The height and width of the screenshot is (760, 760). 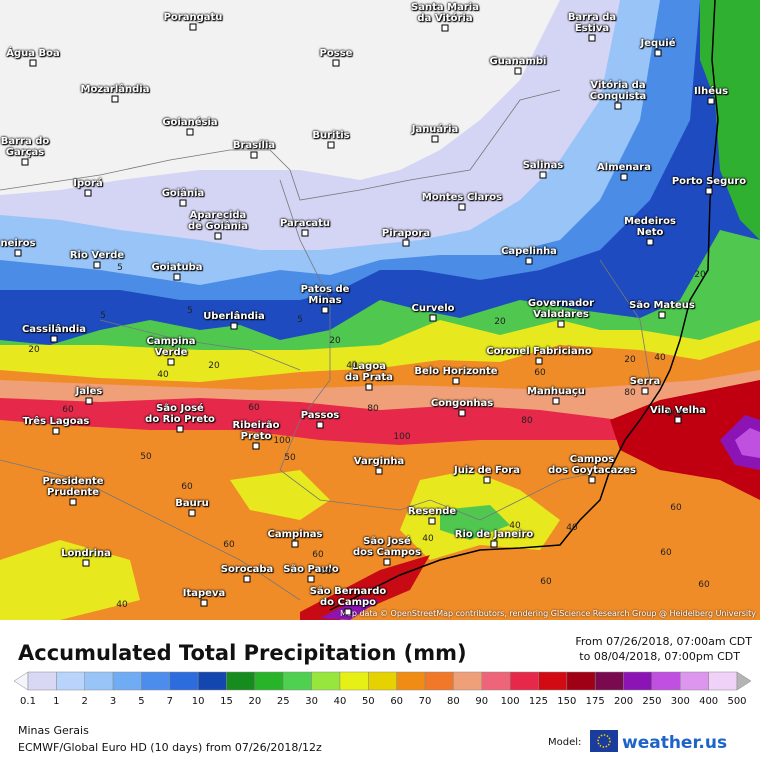 I want to click on region: Minas Gerais, so click(x=53, y=730).